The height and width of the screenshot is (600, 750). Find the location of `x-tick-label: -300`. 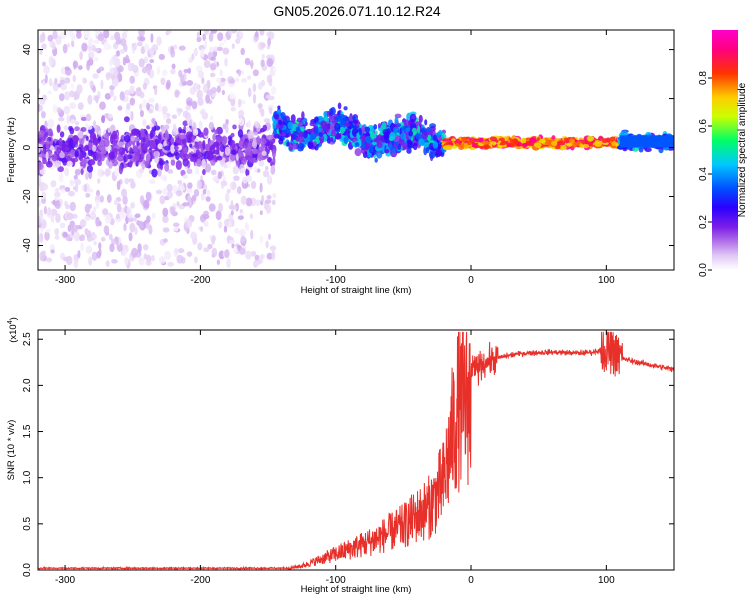

x-tick-label: -300 is located at coordinates (65, 580).